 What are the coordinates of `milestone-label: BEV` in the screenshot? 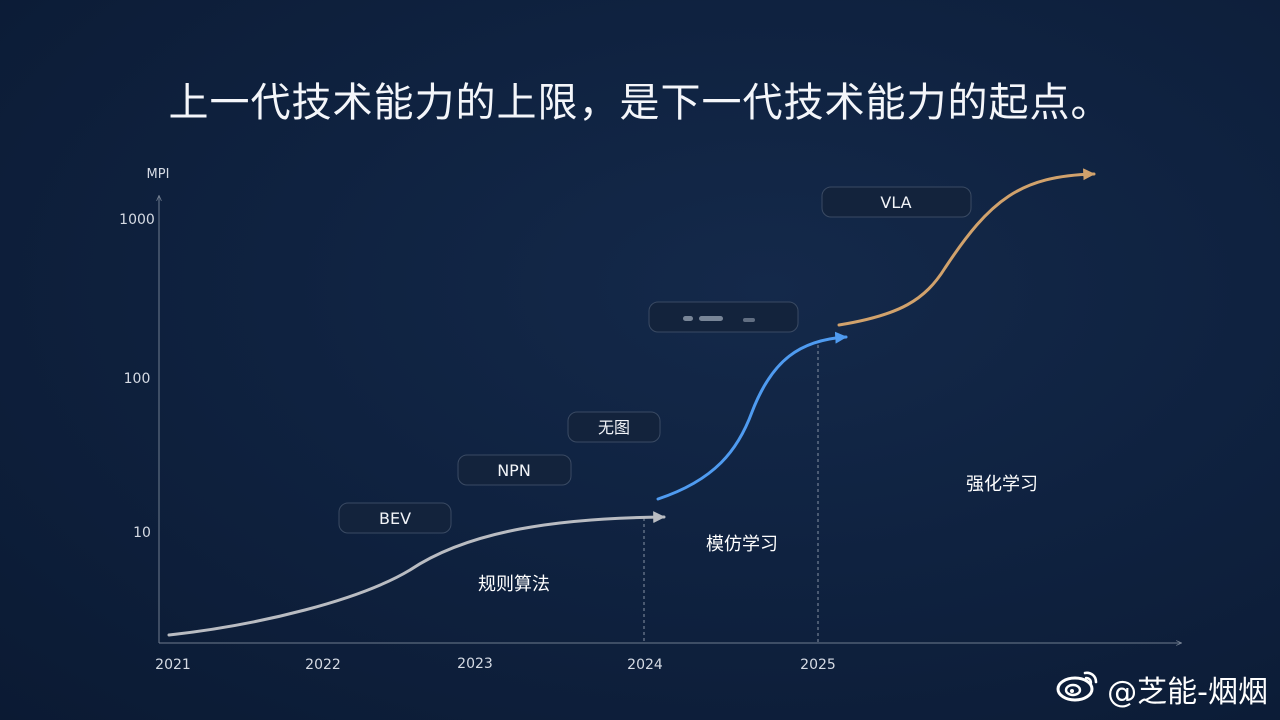 It's located at (395, 518).